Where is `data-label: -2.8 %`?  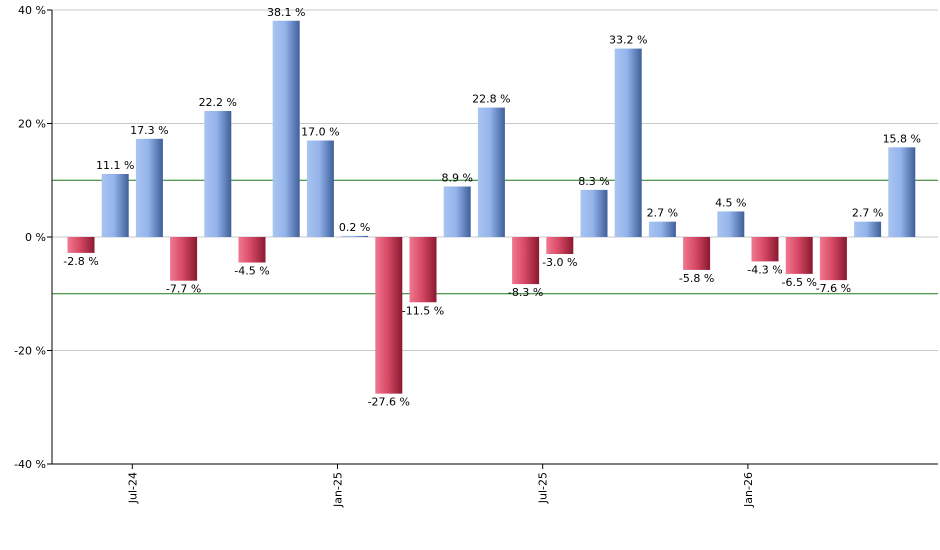
data-label: -2.8 % is located at coordinates (80, 261).